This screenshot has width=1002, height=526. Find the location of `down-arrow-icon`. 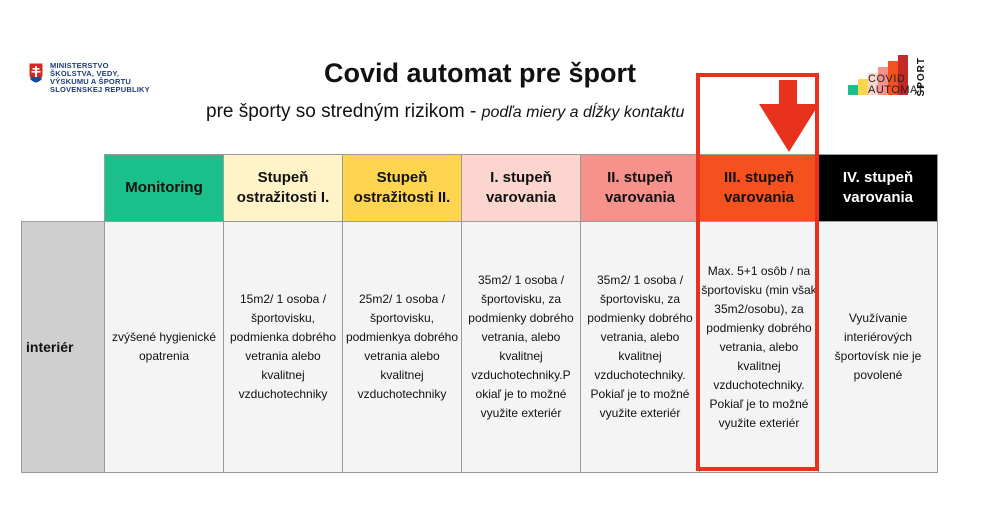

down-arrow-icon is located at coordinates (788, 93).